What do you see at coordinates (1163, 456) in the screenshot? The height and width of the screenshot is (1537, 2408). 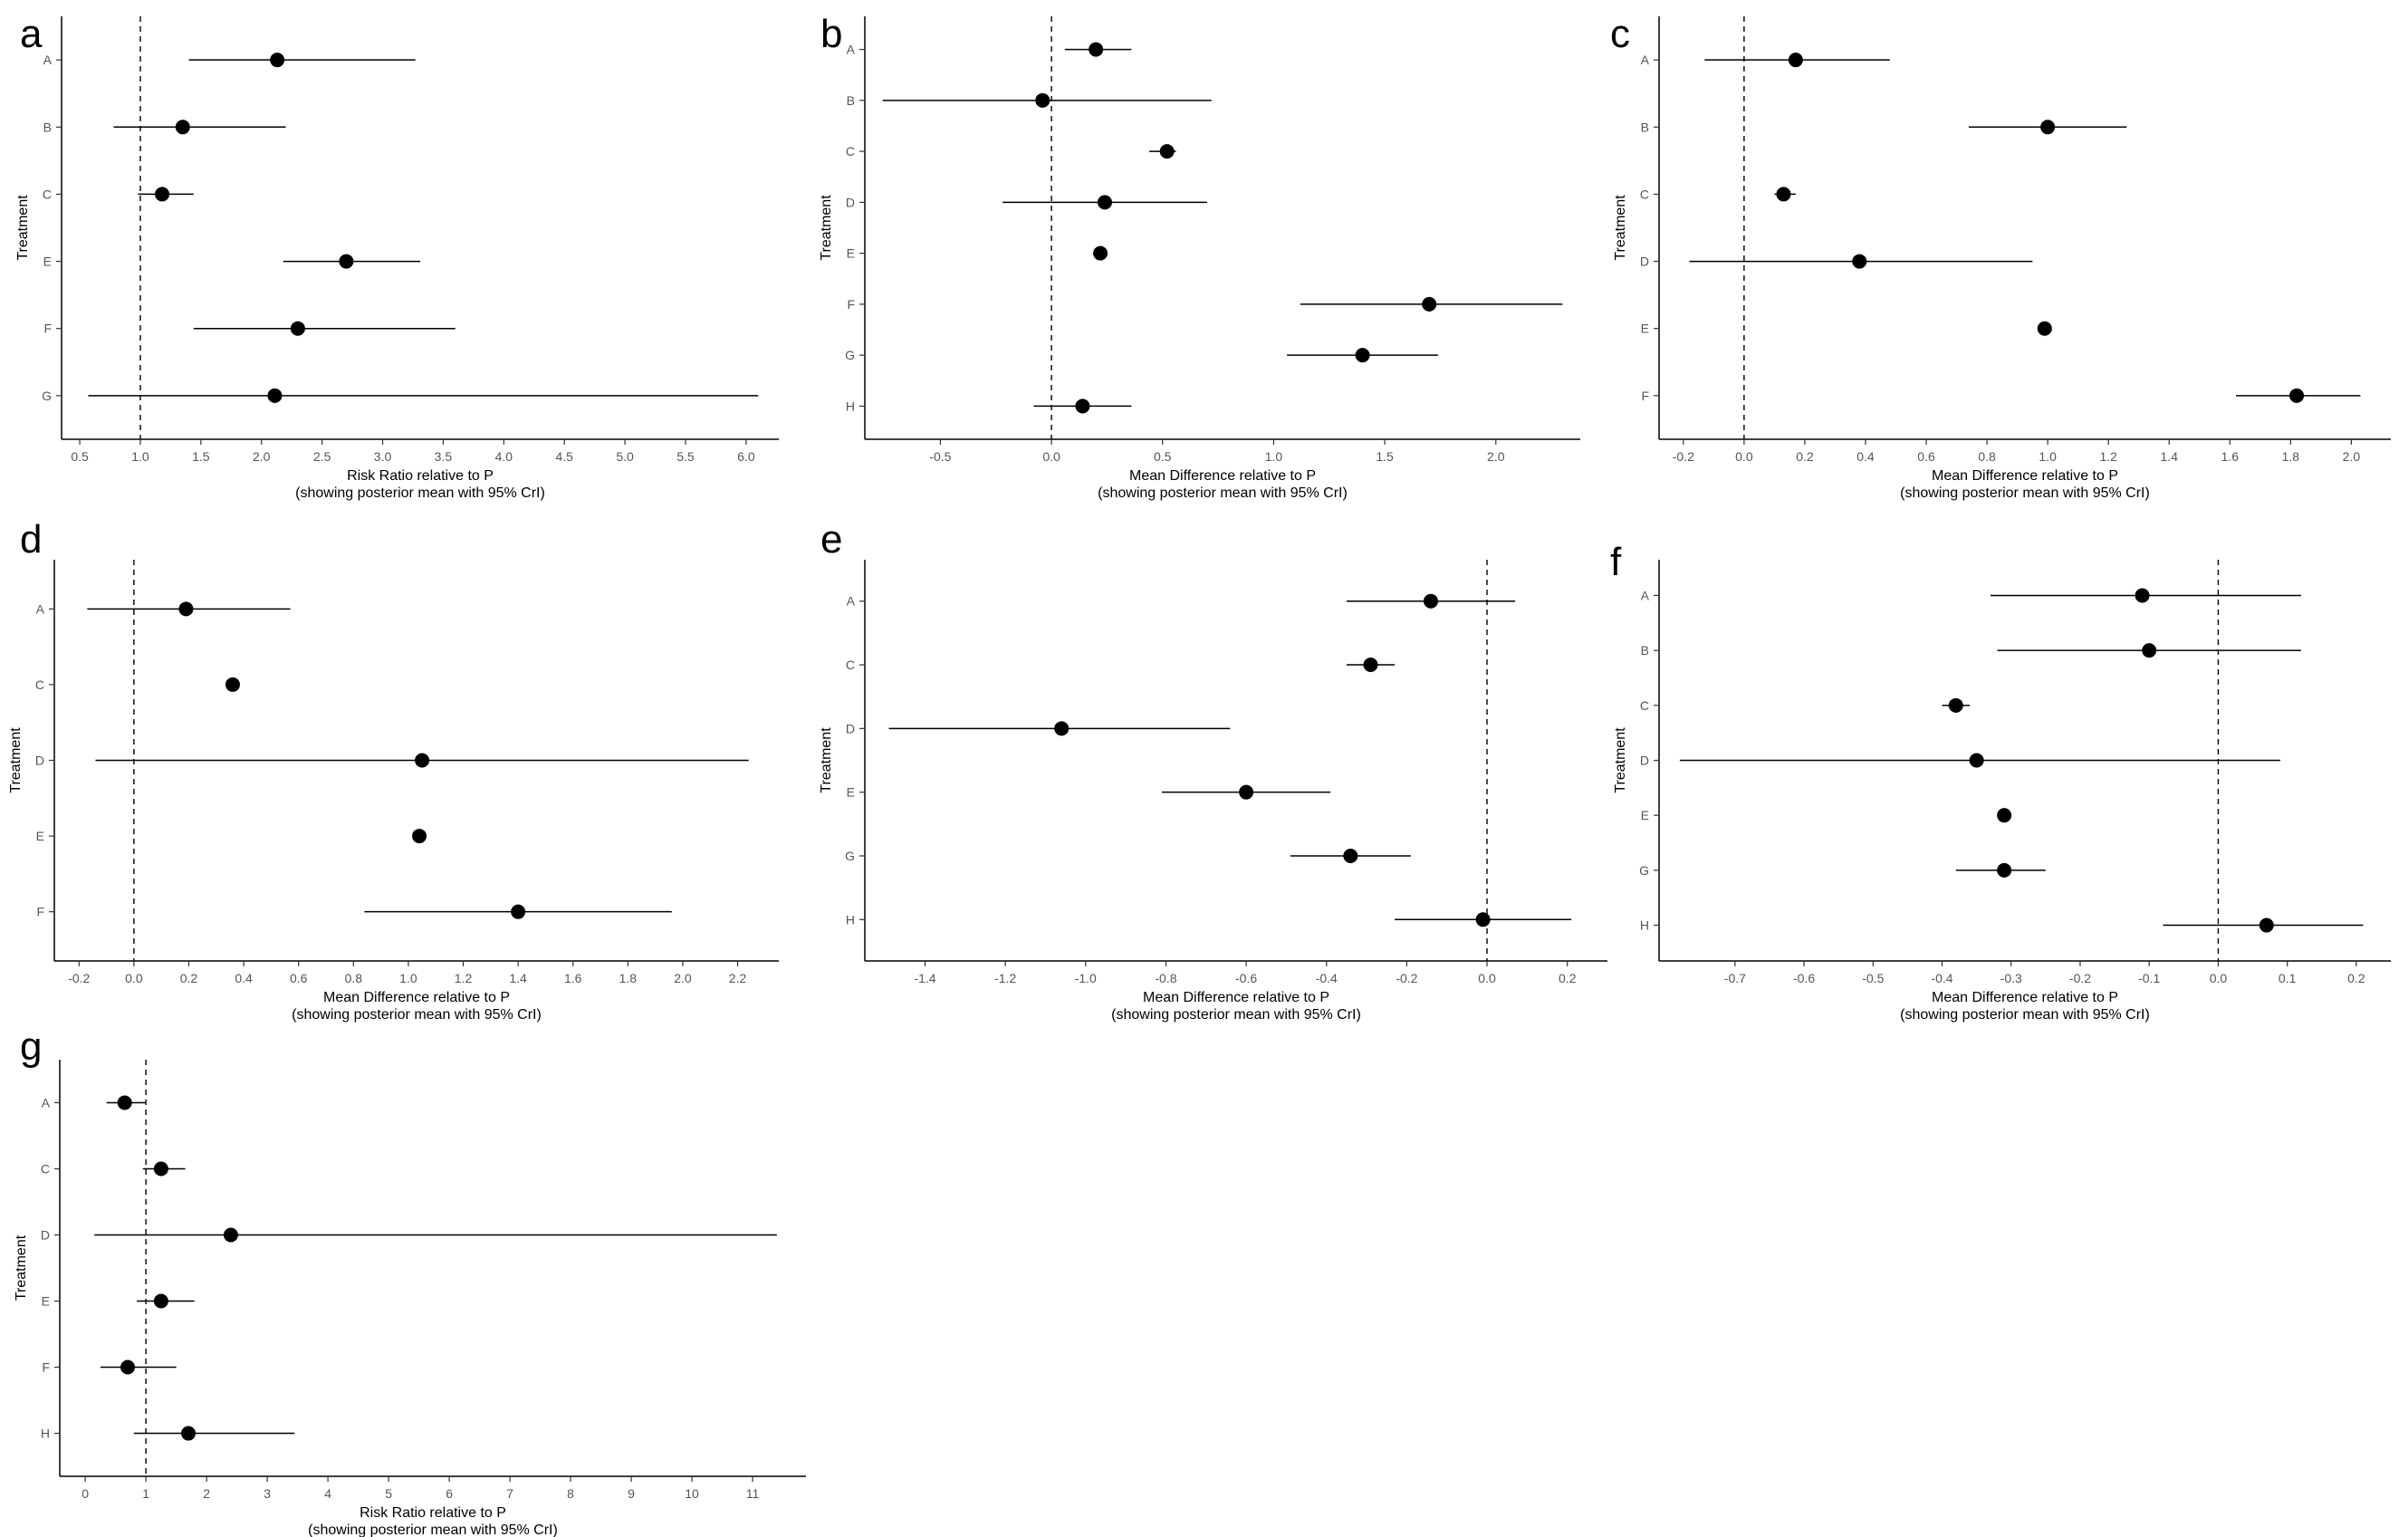 I see `x-tick-label: 0.5` at bounding box center [1163, 456].